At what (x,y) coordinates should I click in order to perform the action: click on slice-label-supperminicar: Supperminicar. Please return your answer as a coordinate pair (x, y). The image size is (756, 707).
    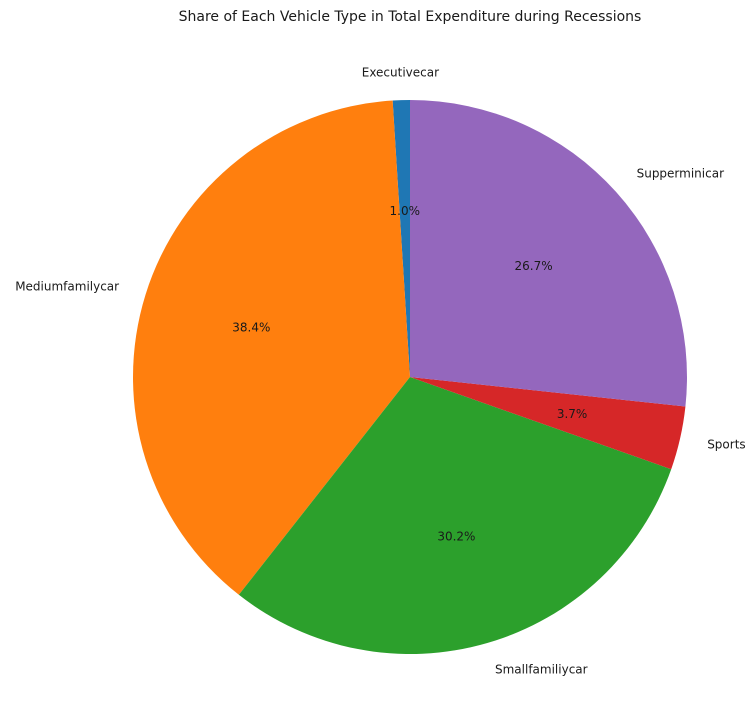
    Looking at the image, I should click on (680, 173).